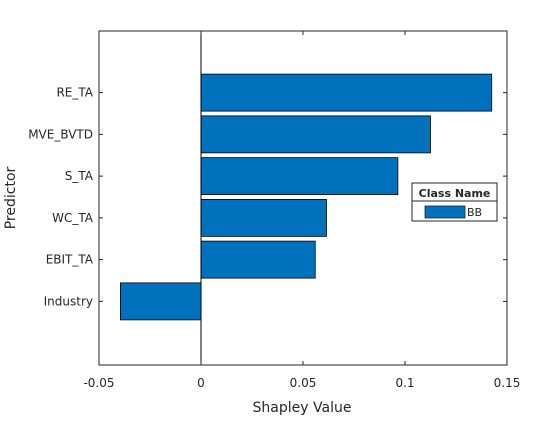  What do you see at coordinates (68, 301) in the screenshot?
I see `y-tick-label: Industry` at bounding box center [68, 301].